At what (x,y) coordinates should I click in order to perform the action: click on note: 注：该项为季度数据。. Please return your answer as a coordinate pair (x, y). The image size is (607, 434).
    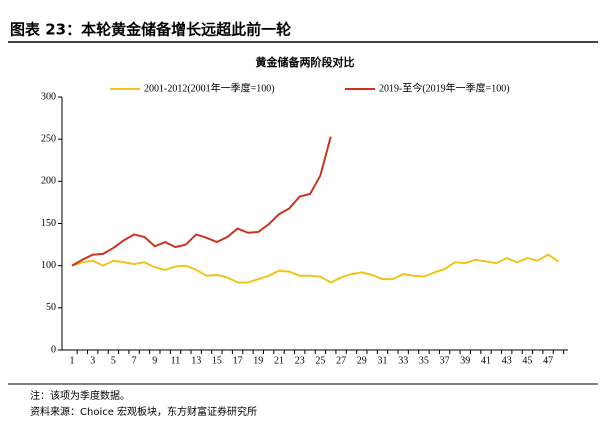
    Looking at the image, I should click on (80, 395).